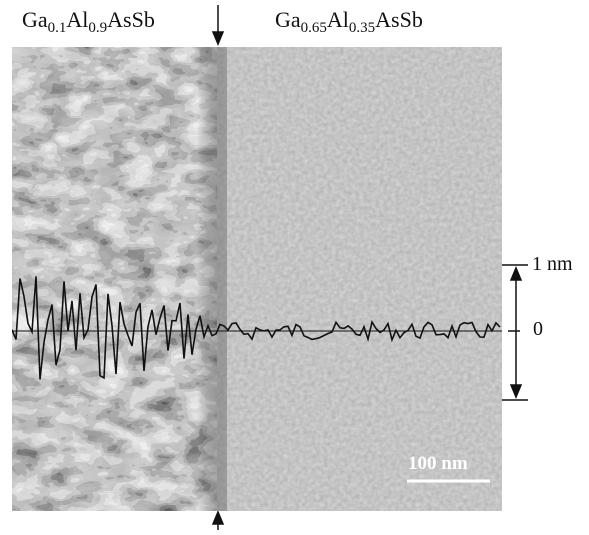  Describe the element at coordinates (88, 21) in the screenshot. I see `left-material-label: Ga0.1Al0.9AsSb` at that location.